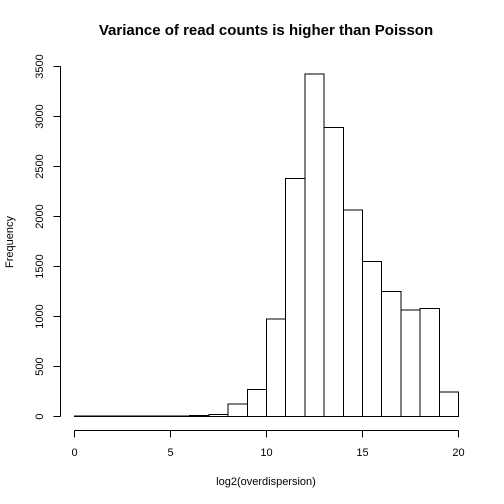  I want to click on x-tick-label: 20, so click(458, 453).